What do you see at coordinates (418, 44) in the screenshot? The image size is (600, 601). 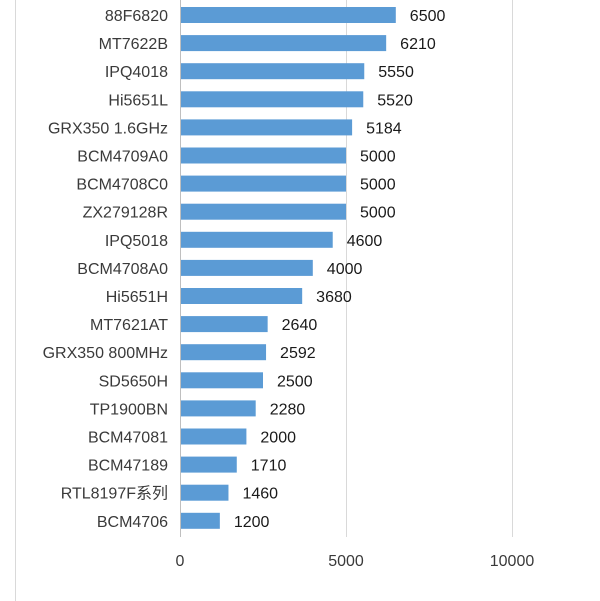 I see `value-label-1: 6210` at bounding box center [418, 44].